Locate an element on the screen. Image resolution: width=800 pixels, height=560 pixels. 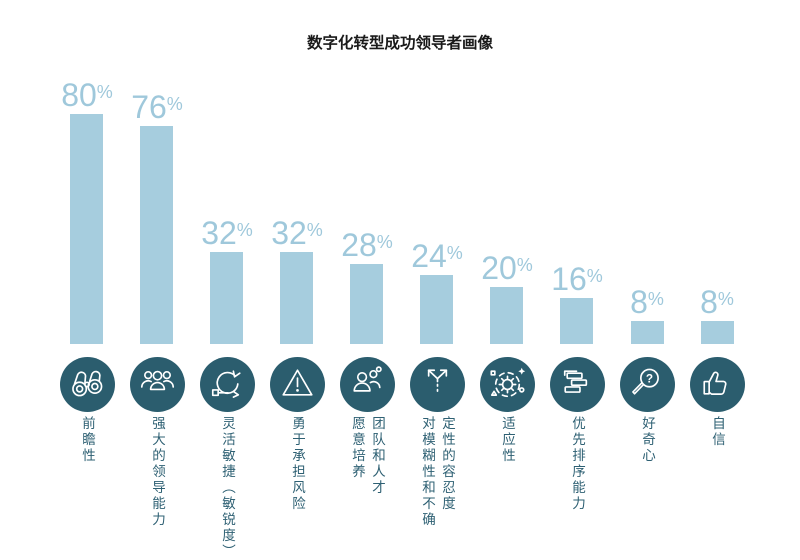
category-label: 勇于承担风险 is located at coordinates (297, 464).